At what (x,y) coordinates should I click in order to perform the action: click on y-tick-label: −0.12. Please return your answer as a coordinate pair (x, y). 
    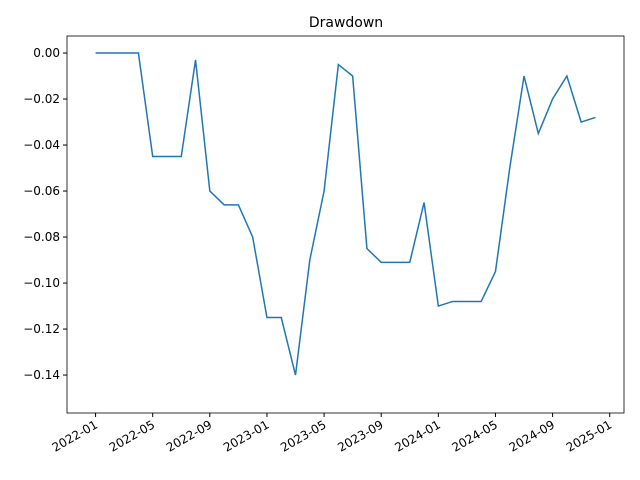
    Looking at the image, I should click on (41, 329).